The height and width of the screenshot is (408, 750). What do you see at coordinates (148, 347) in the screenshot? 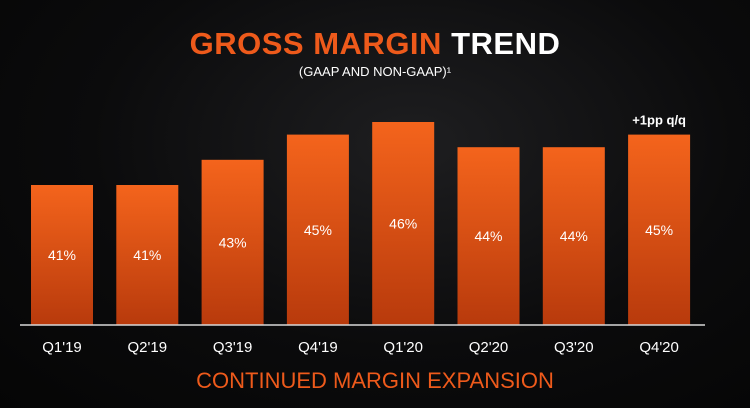
I see `x-tick-label: Q2'19` at bounding box center [148, 347].